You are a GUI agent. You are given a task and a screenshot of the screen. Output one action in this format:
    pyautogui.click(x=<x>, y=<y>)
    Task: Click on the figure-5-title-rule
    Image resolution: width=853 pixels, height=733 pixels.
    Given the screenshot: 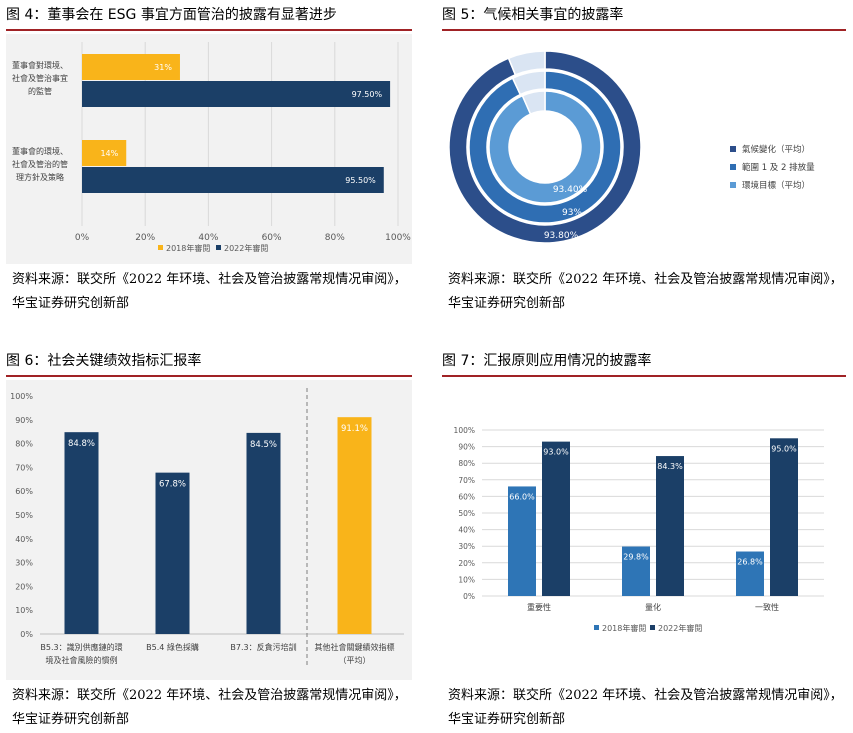 What is the action you would take?
    pyautogui.click(x=644, y=30)
    